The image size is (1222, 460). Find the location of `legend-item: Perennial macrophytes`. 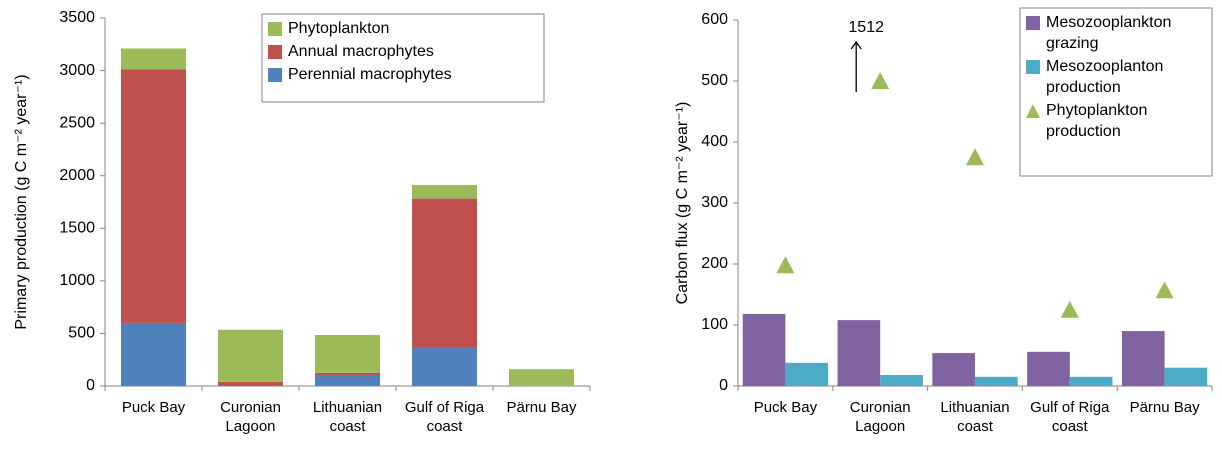

legend-item: Perennial macrophytes is located at coordinates (404, 74).